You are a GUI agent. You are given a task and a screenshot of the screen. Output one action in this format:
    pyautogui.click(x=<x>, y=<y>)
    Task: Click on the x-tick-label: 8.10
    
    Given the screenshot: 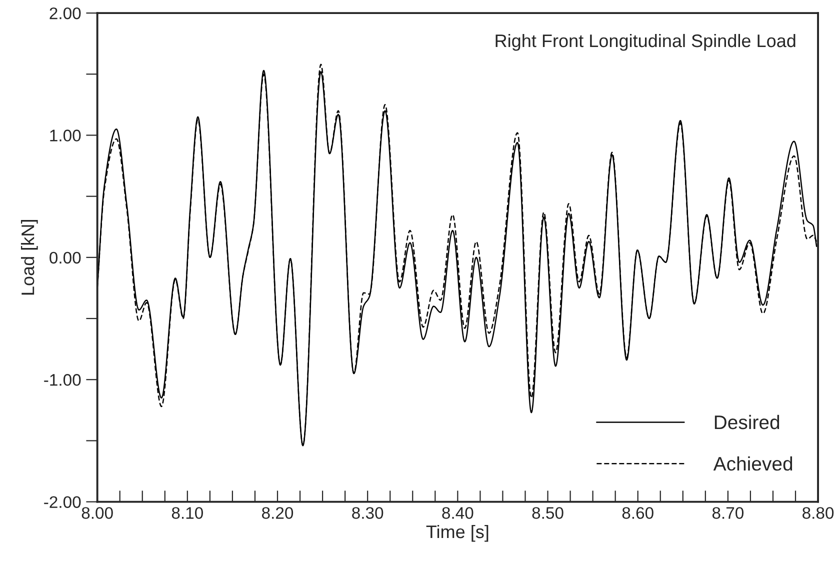 What is the action you would take?
    pyautogui.click(x=187, y=513)
    